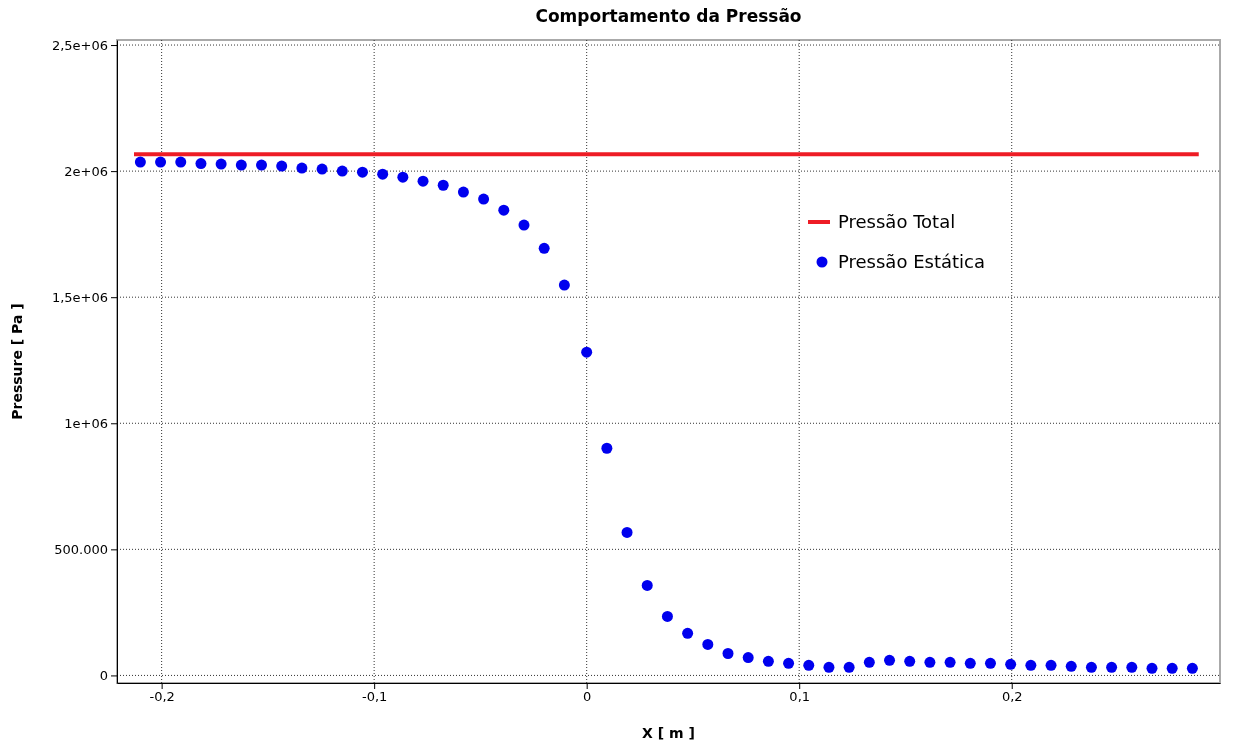 Image resolution: width=1250 pixels, height=747 pixels. Describe the element at coordinates (86, 423) in the screenshot. I see `y-tick-label: 1e+06` at that location.